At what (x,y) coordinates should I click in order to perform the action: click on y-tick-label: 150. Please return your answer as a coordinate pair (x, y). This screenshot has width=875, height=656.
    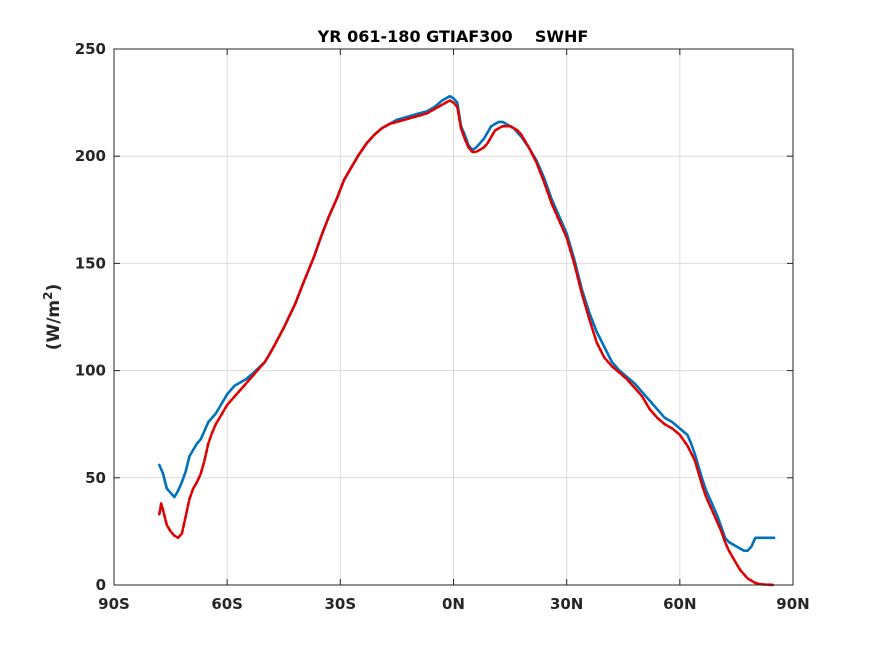
    Looking at the image, I should click on (90, 263).